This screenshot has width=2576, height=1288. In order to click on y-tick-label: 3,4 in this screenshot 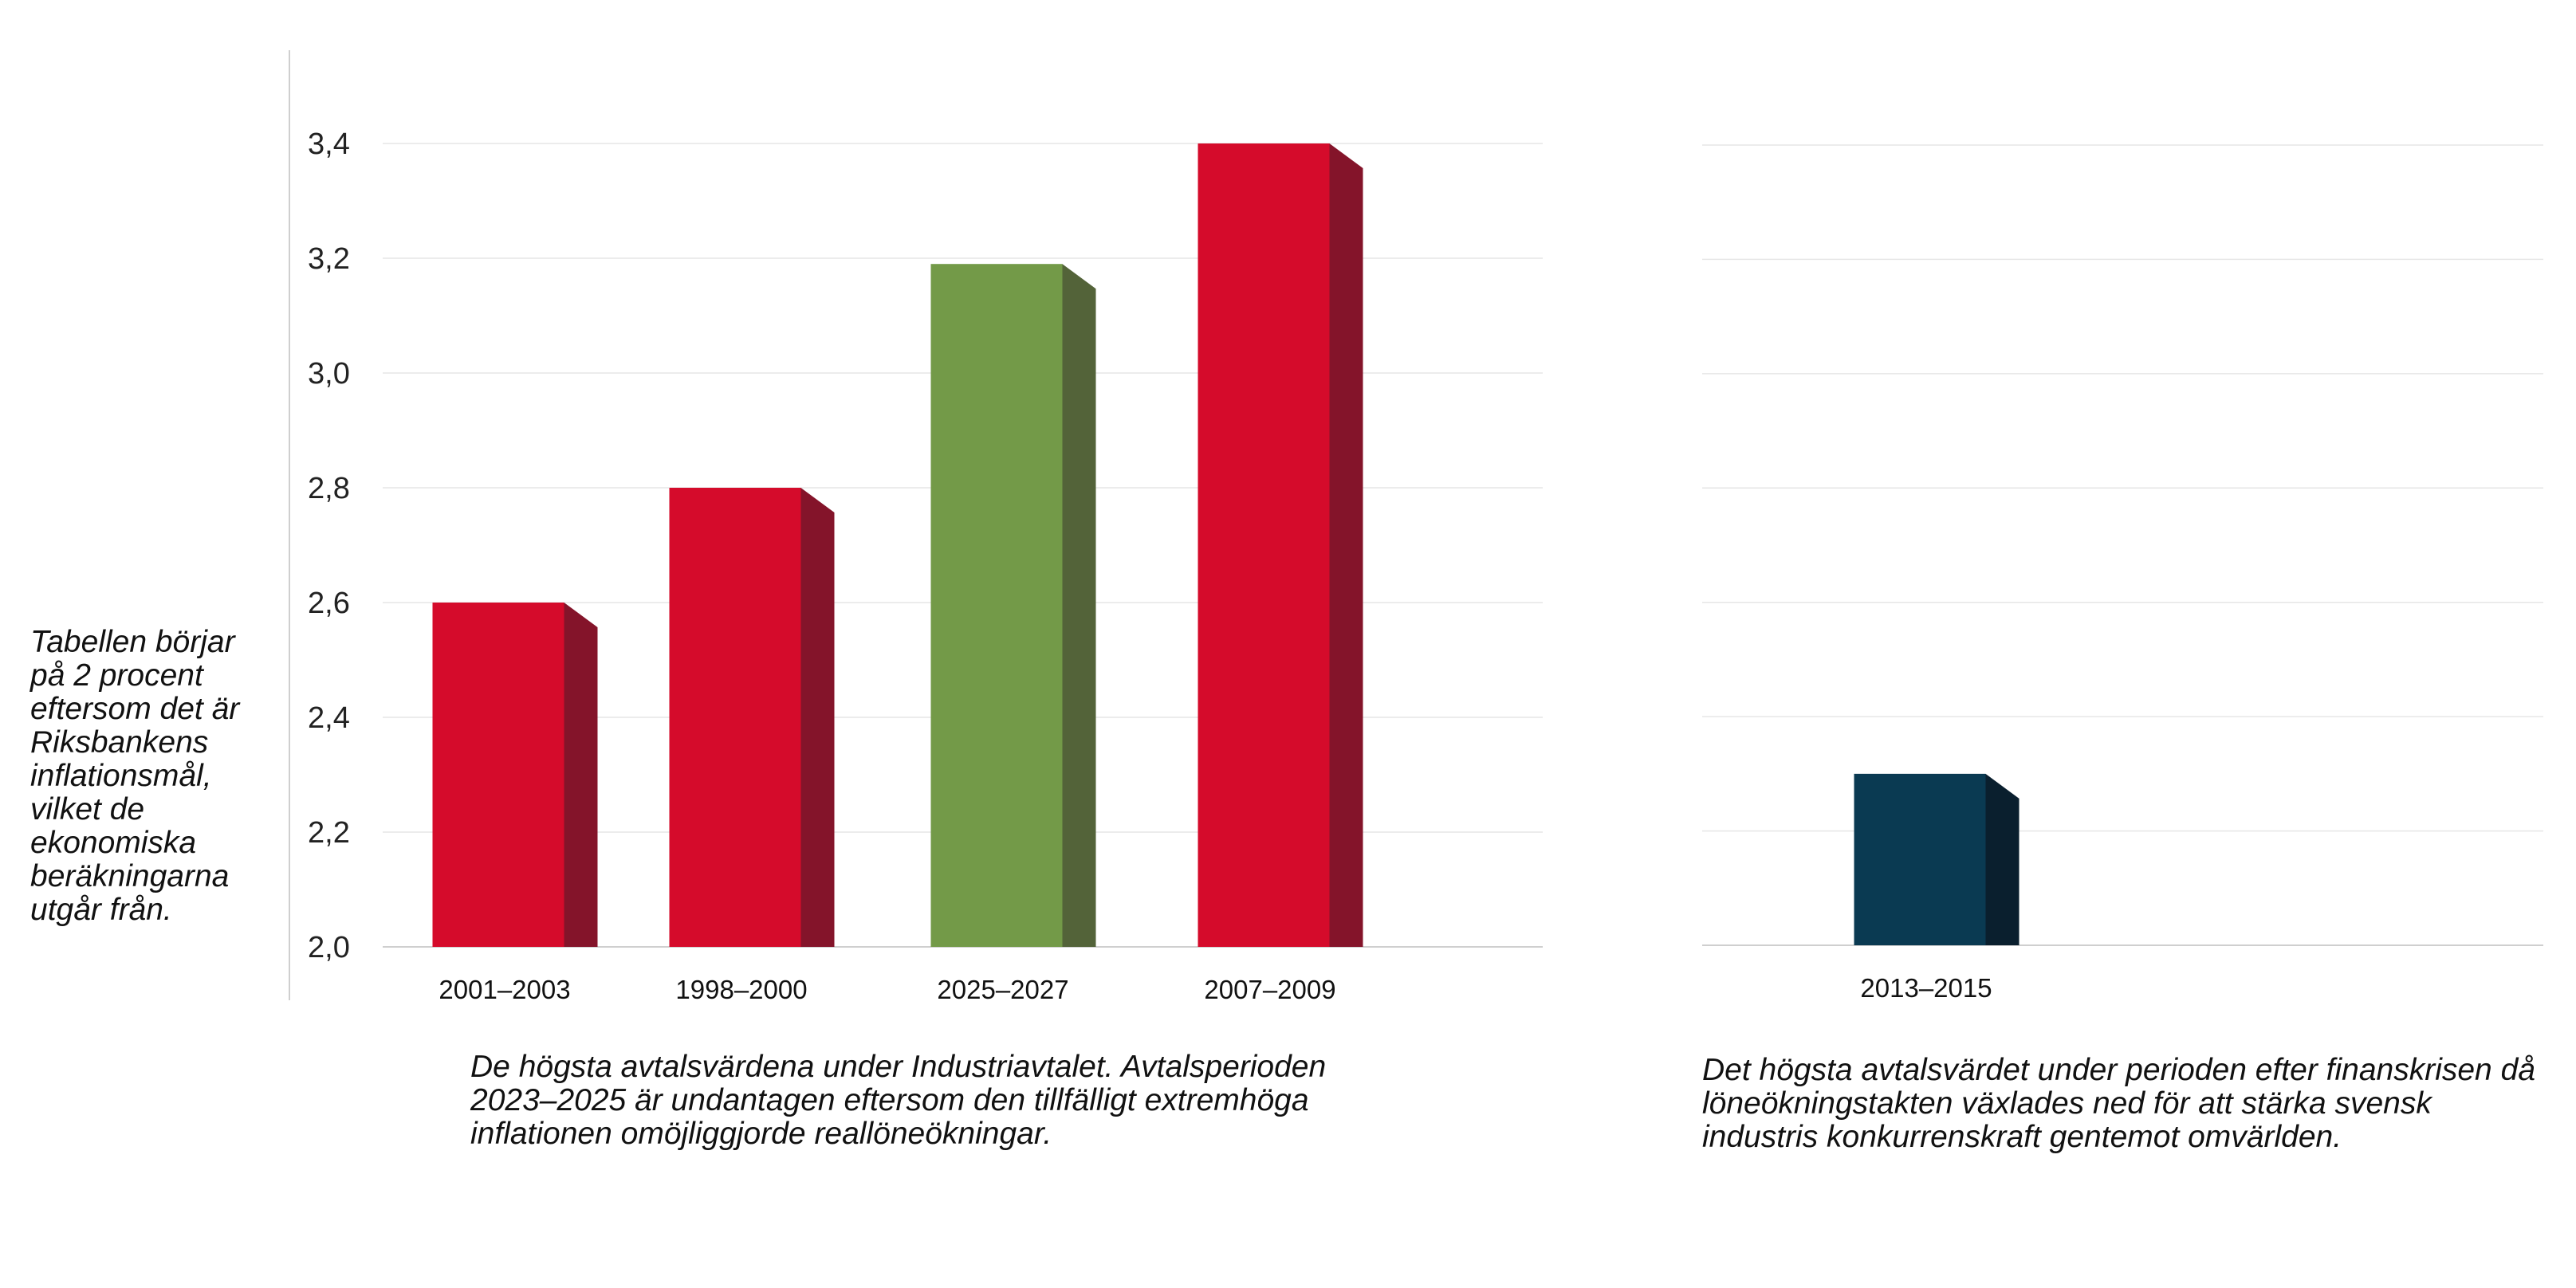, I will do `click(329, 144)`.